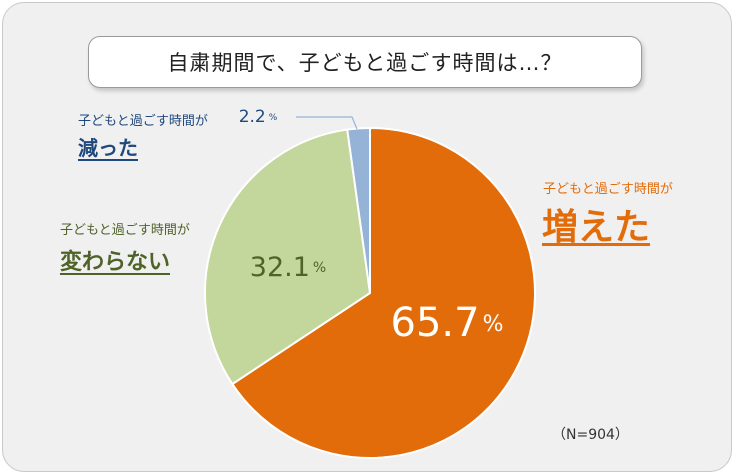 The height and width of the screenshot is (476, 736). Describe the element at coordinates (358, 210) in the screenshot. I see `slice-decreased` at that location.